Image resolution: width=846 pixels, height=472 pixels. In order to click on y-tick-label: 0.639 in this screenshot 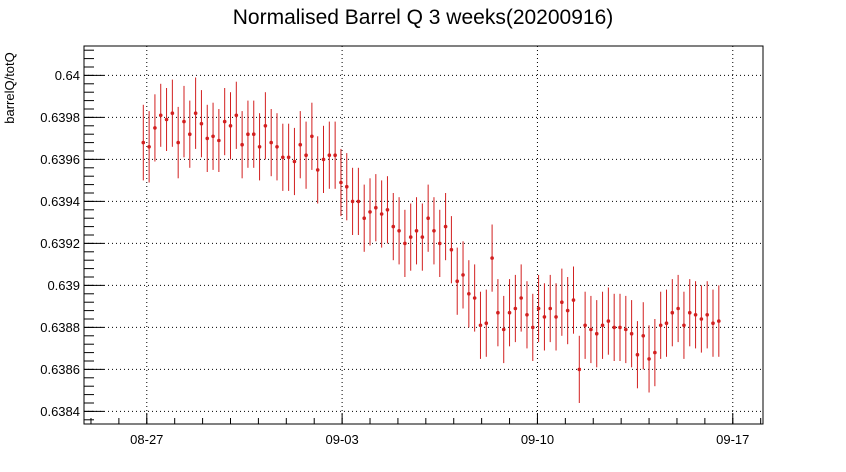, I will do `click(63, 285)`.